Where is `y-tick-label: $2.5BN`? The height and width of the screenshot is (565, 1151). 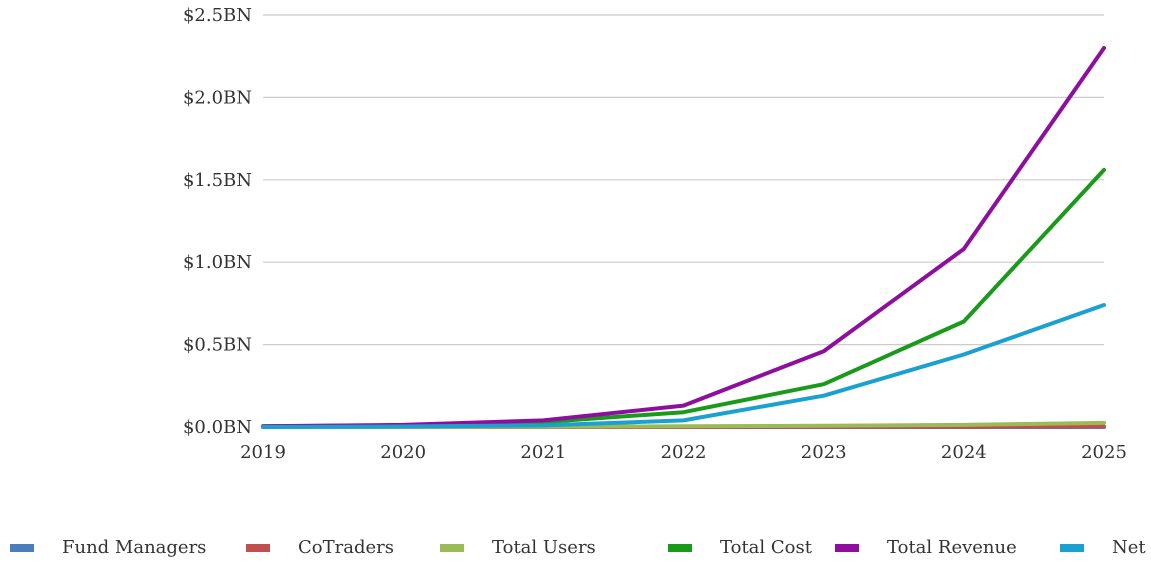
y-tick-label: $2.5BN is located at coordinates (217, 15).